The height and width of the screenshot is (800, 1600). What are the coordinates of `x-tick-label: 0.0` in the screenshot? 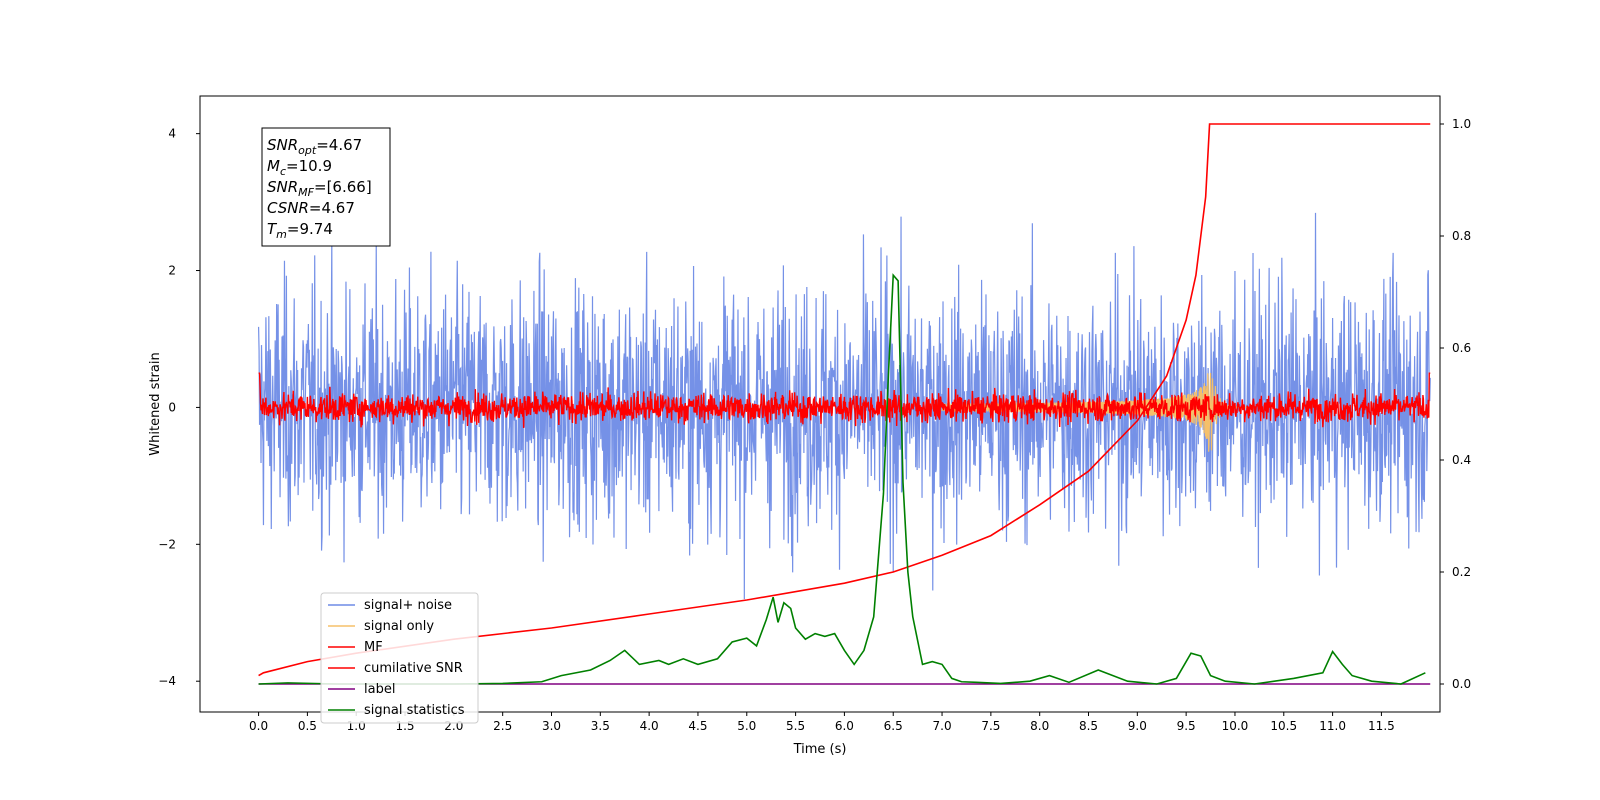 It's located at (258, 726).